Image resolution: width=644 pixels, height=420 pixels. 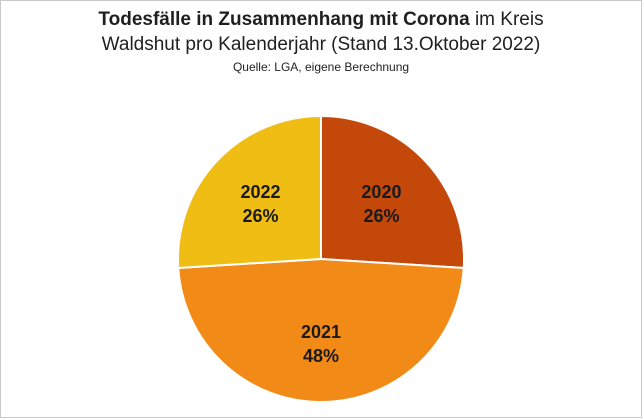 What do you see at coordinates (261, 216) in the screenshot?
I see `slice-label-percent-2022: 26%` at bounding box center [261, 216].